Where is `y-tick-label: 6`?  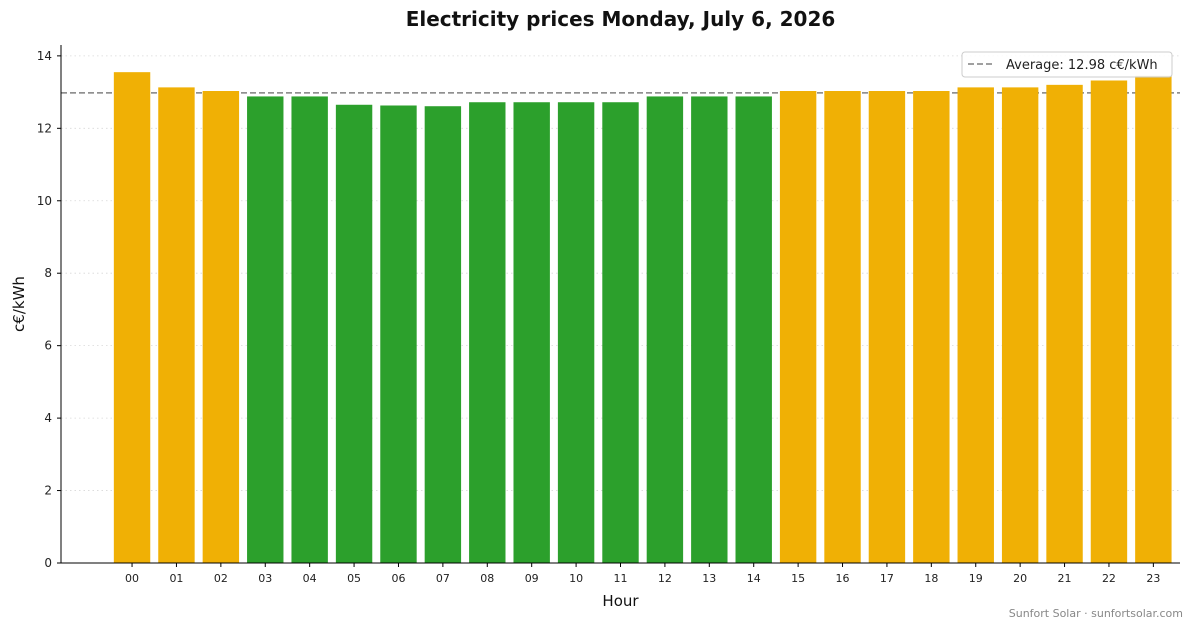 y-tick-label: 6 is located at coordinates (48, 346).